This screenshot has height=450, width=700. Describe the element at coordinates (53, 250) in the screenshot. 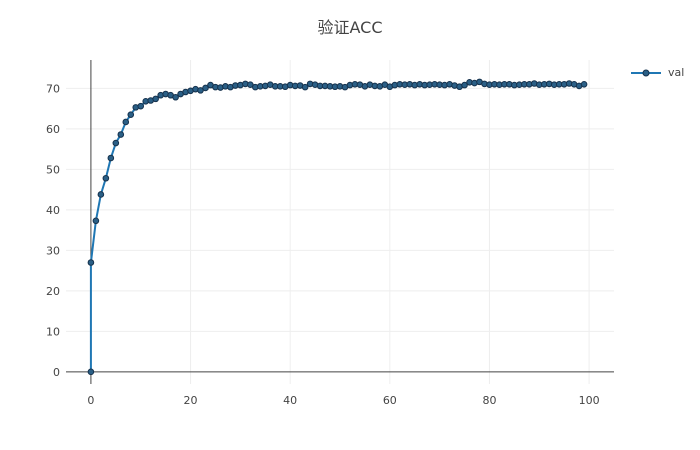

I see `y-tick-label: 30` at that location.